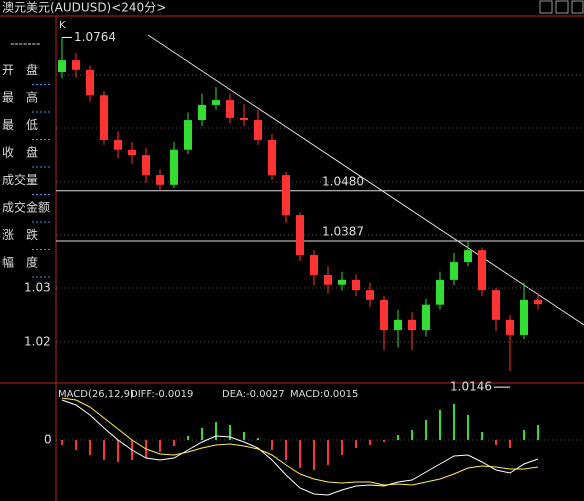  I want to click on y-tick-label: 1.02, so click(37, 341).